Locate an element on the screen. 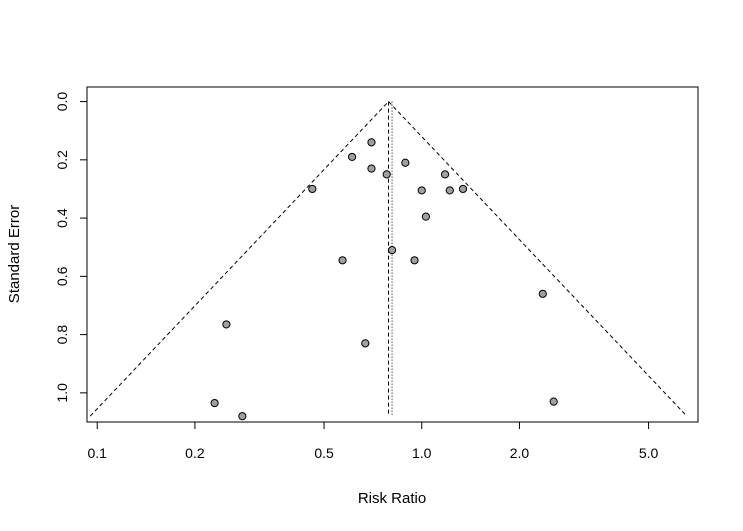  y-tick-label: 1.0 is located at coordinates (62, 393).